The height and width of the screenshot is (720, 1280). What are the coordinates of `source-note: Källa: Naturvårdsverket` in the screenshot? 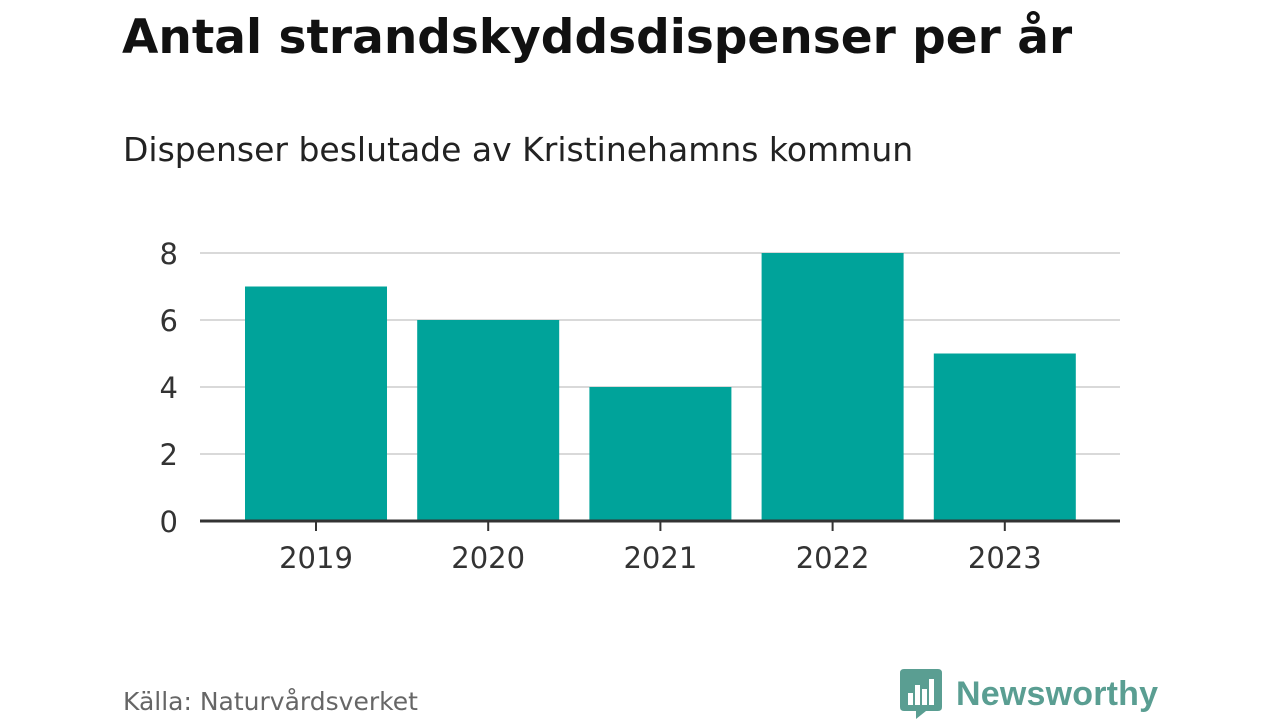 It's located at (270, 701).